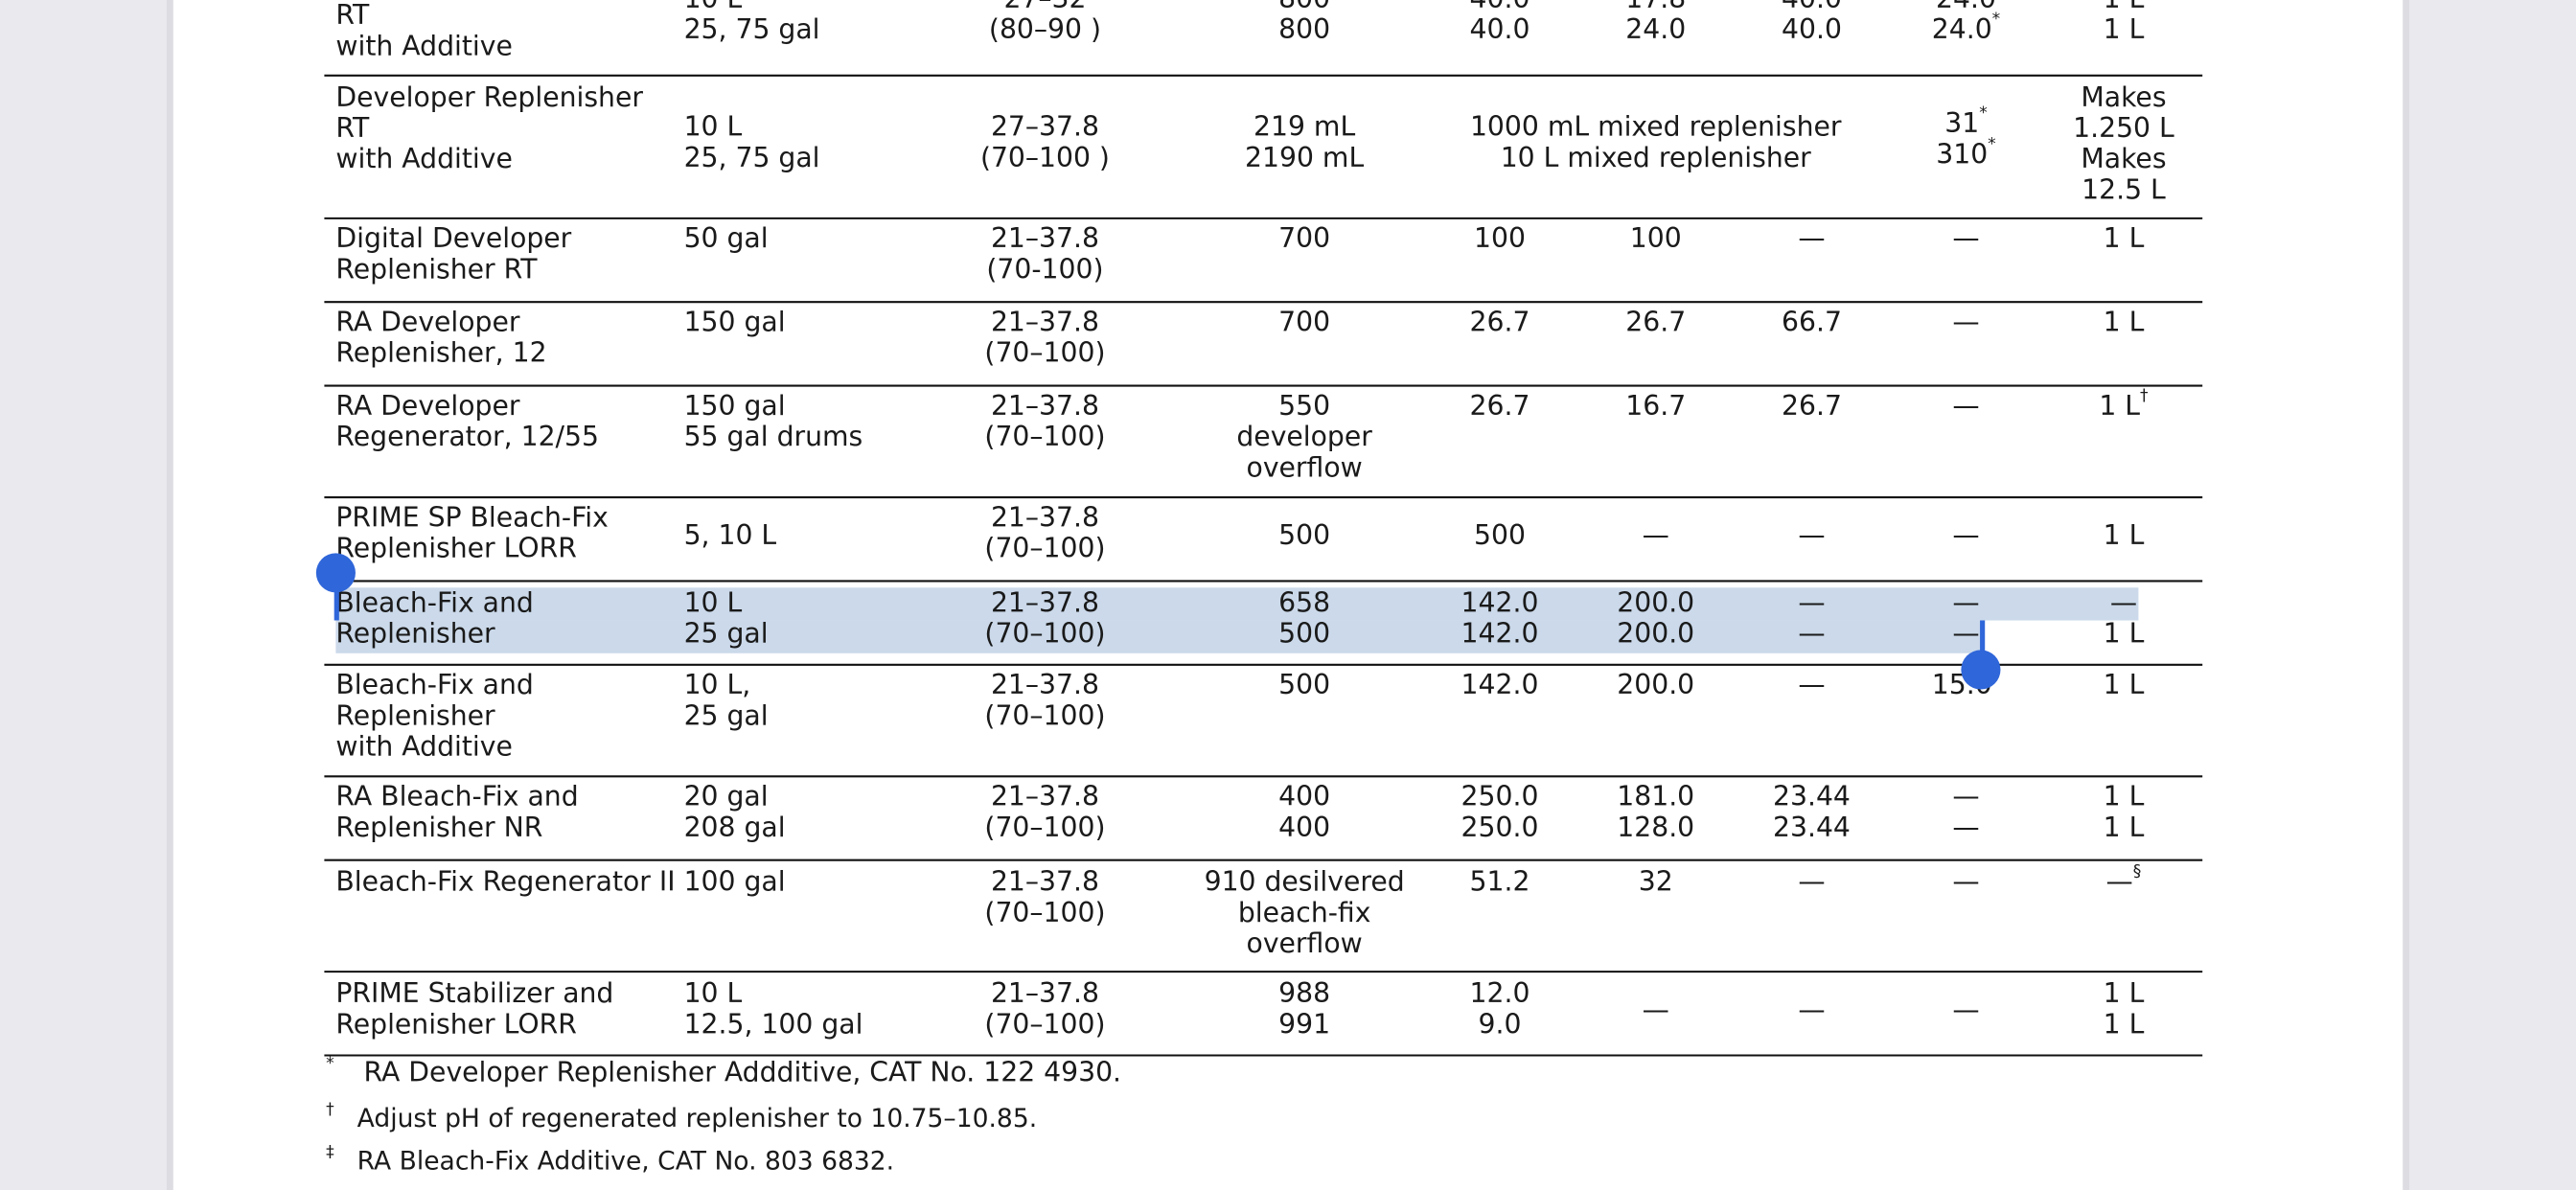 The width and height of the screenshot is (2576, 1190). Describe the element at coordinates (726, 796) in the screenshot. I see `cell-text: 20 gal` at that location.